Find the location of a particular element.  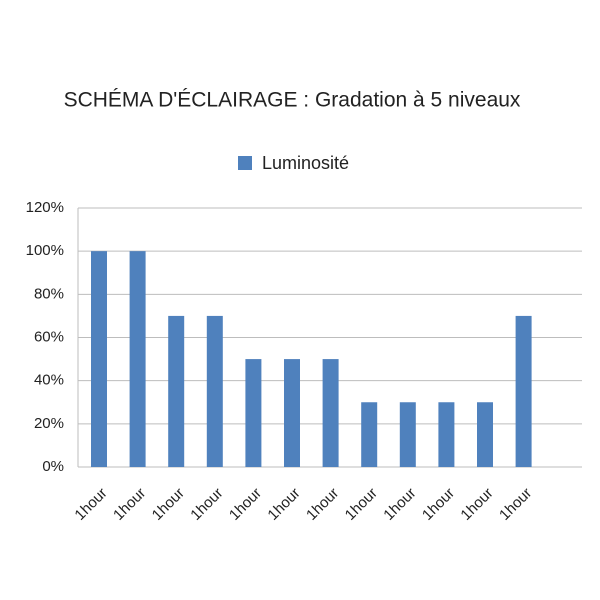

y-tick-label: 60% is located at coordinates (49, 336).